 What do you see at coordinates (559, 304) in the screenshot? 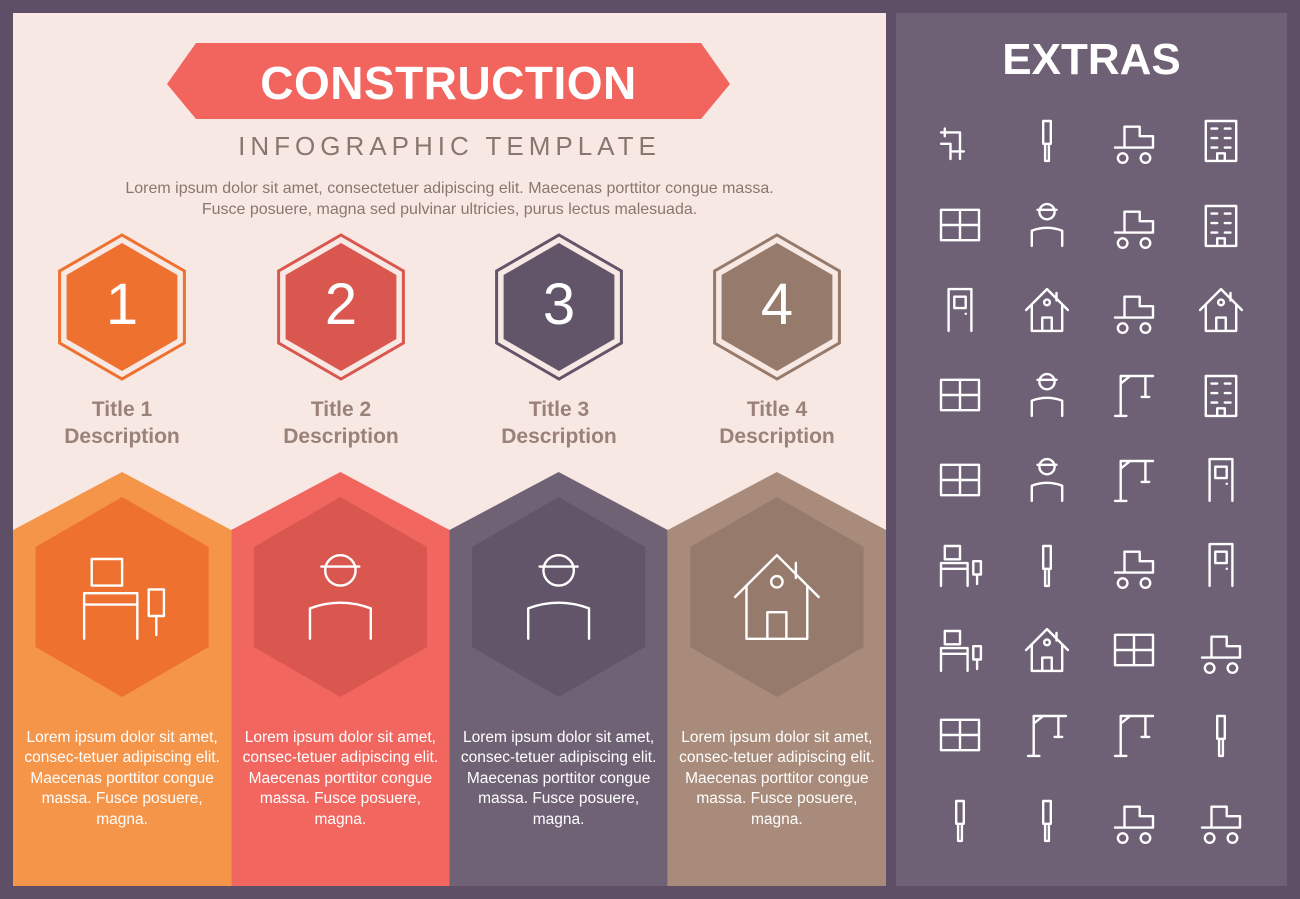
I see `step-number: 3` at bounding box center [559, 304].